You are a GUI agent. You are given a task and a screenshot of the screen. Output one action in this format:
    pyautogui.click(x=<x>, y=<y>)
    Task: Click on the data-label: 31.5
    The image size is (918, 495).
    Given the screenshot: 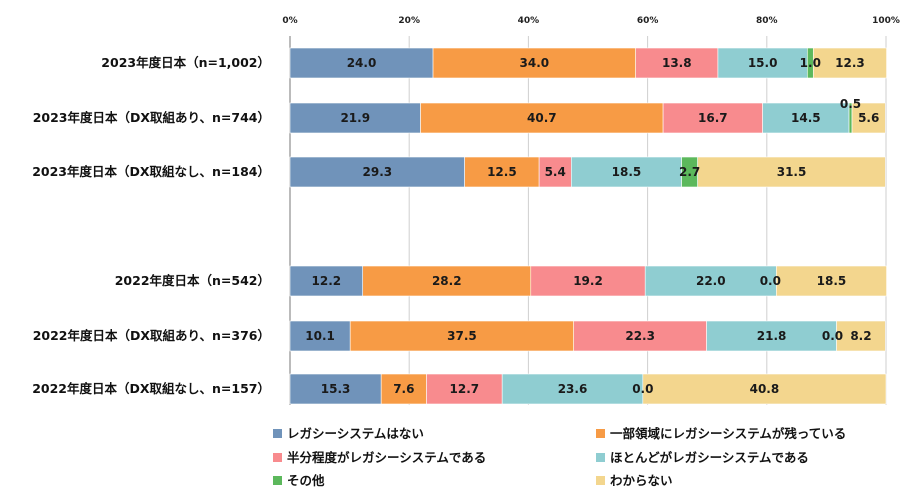 What is the action you would take?
    pyautogui.click(x=792, y=172)
    